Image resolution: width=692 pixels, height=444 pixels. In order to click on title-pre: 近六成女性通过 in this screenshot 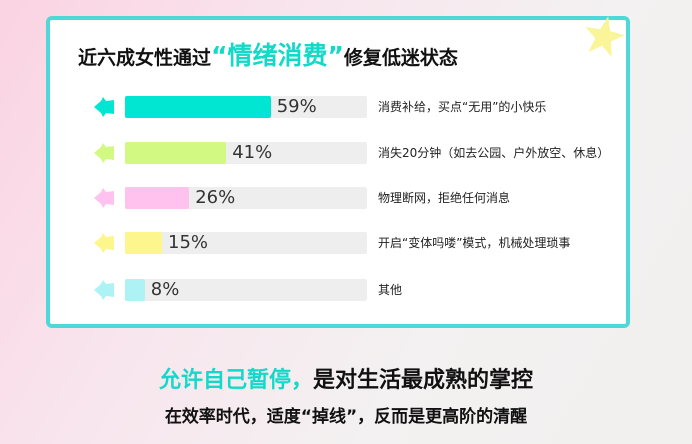, I will do `click(145, 58)`.